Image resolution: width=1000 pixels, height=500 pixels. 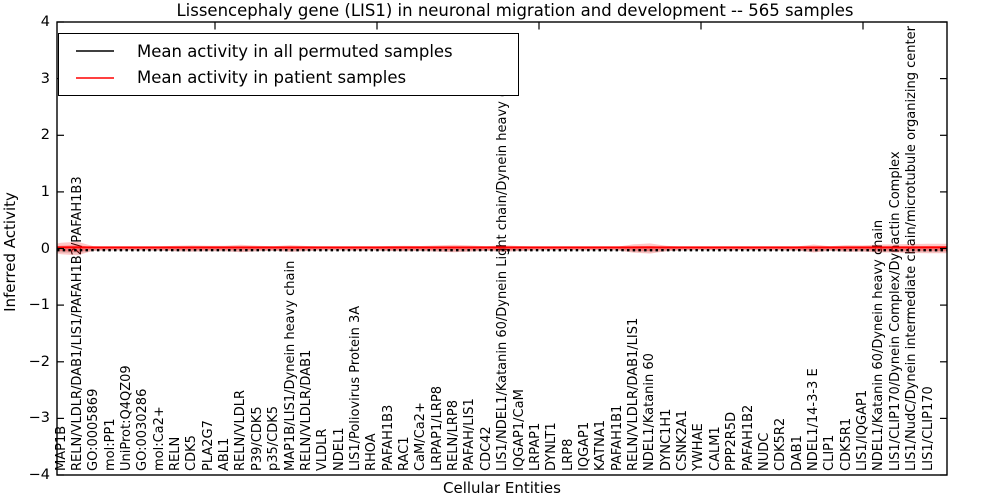 I want to click on x-category-label: DAB1, so click(x=797, y=453).